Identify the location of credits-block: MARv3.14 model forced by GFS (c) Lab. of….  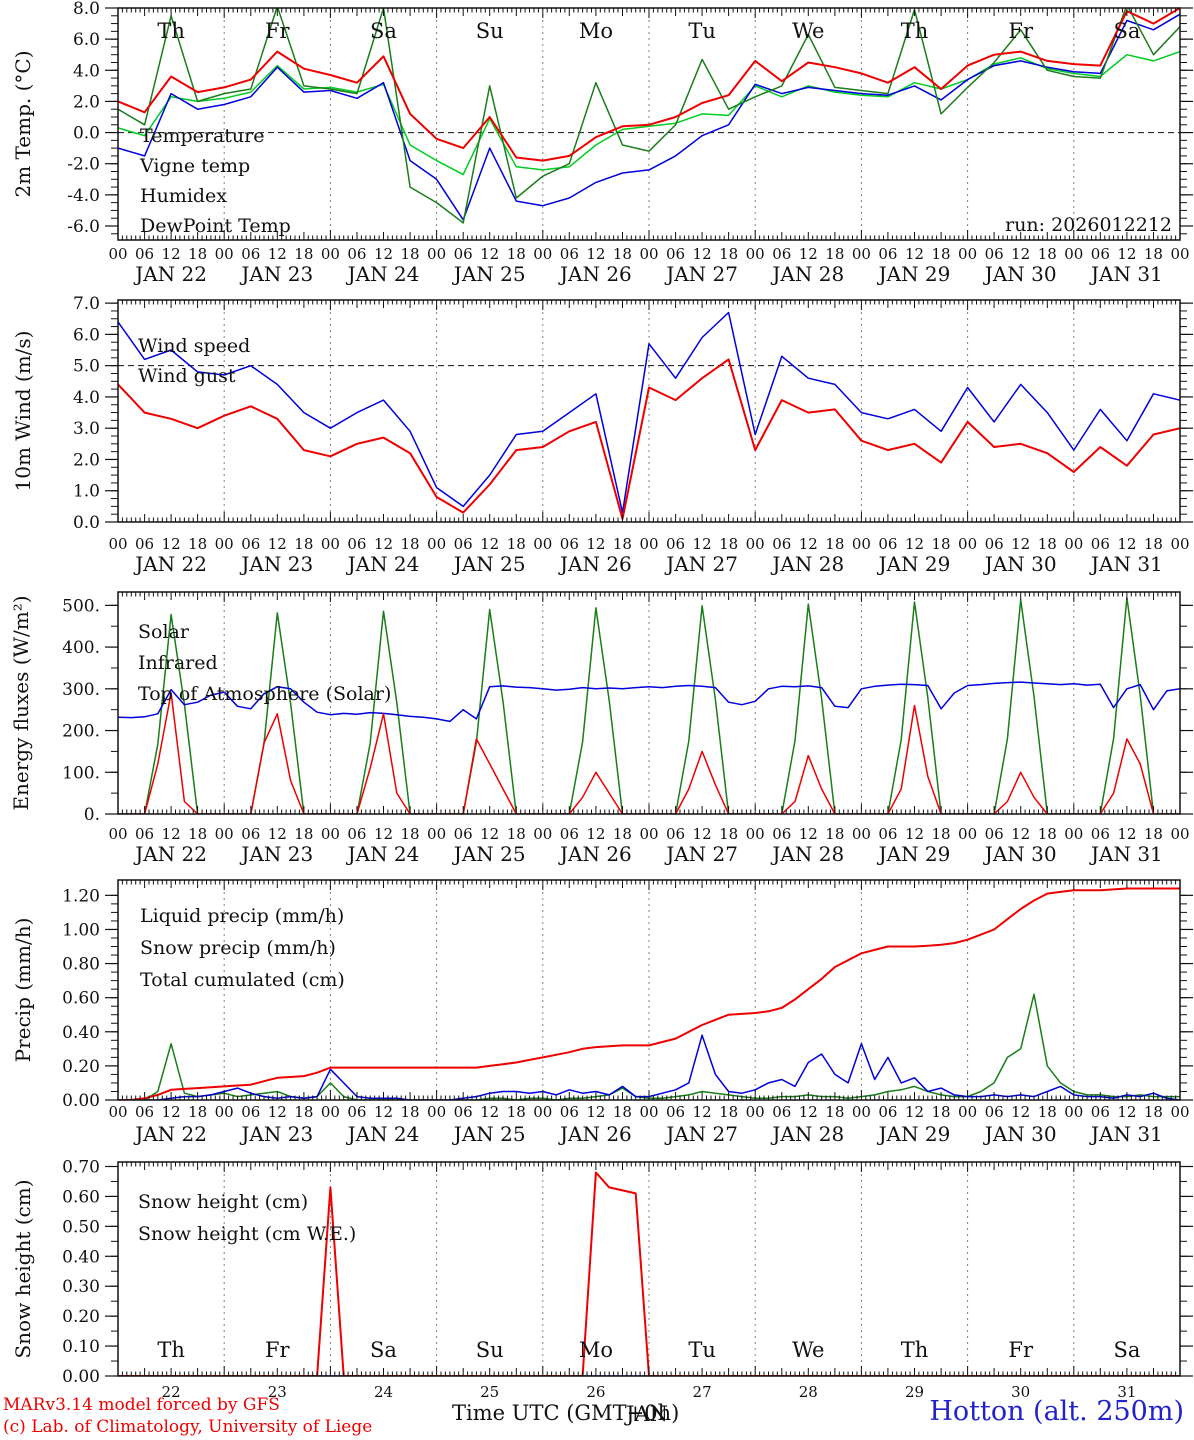
(187, 1416).